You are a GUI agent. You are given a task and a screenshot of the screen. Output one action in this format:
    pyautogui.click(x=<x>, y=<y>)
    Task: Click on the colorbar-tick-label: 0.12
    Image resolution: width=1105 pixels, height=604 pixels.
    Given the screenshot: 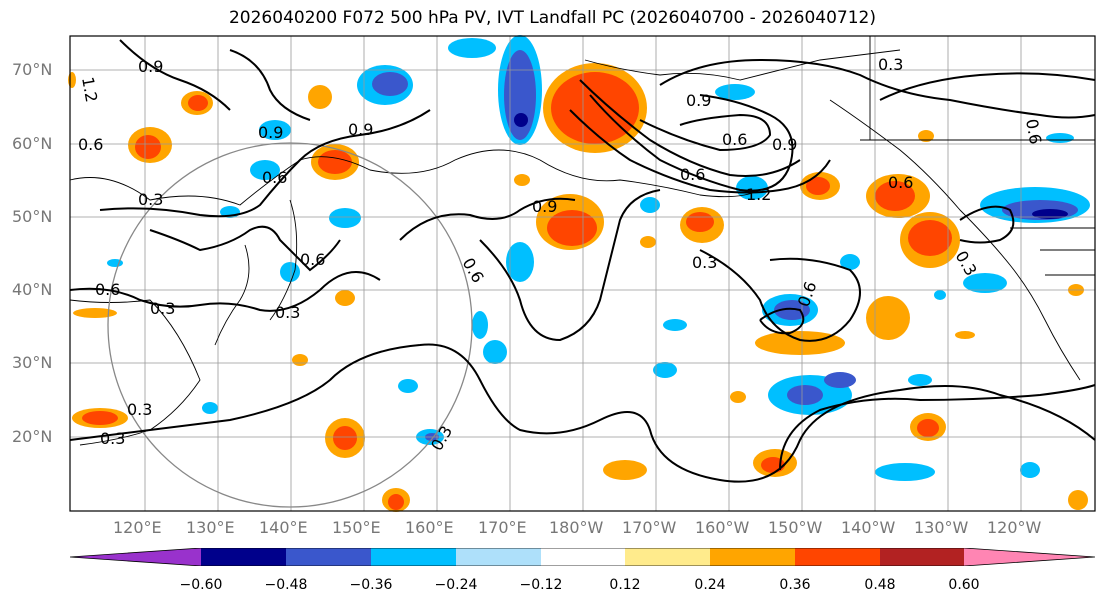 What is the action you would take?
    pyautogui.click(x=625, y=585)
    